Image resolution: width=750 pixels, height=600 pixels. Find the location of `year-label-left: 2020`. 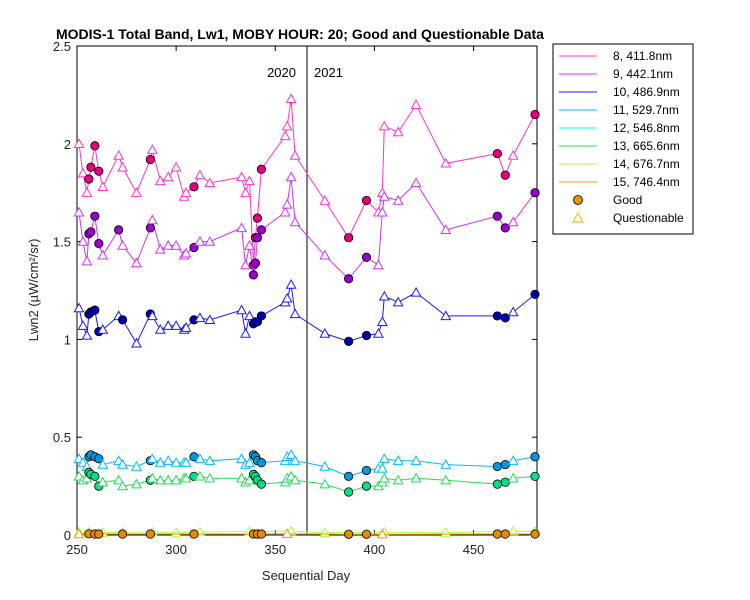

year-label-left: 2020 is located at coordinates (281, 72).